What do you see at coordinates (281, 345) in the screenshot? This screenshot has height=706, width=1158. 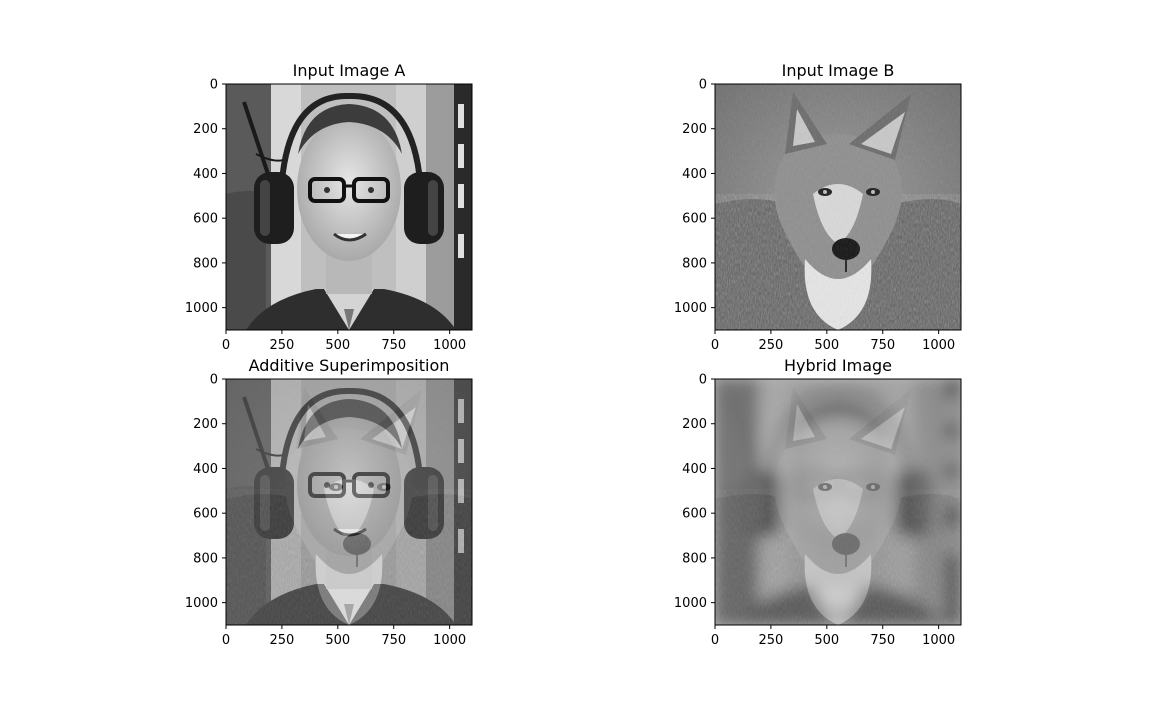 I see `input-image-a-xtick-label: 250` at bounding box center [281, 345].